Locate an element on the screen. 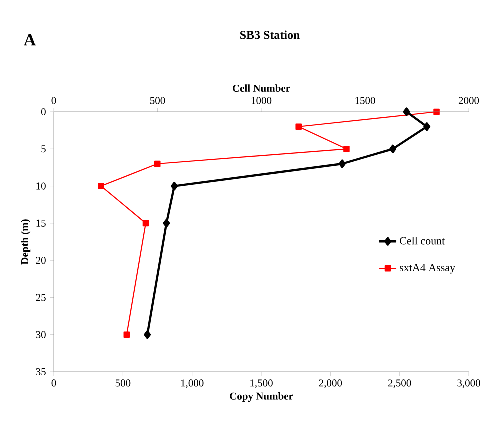 The height and width of the screenshot is (428, 493). y-tick-label: 5 is located at coordinates (44, 149).